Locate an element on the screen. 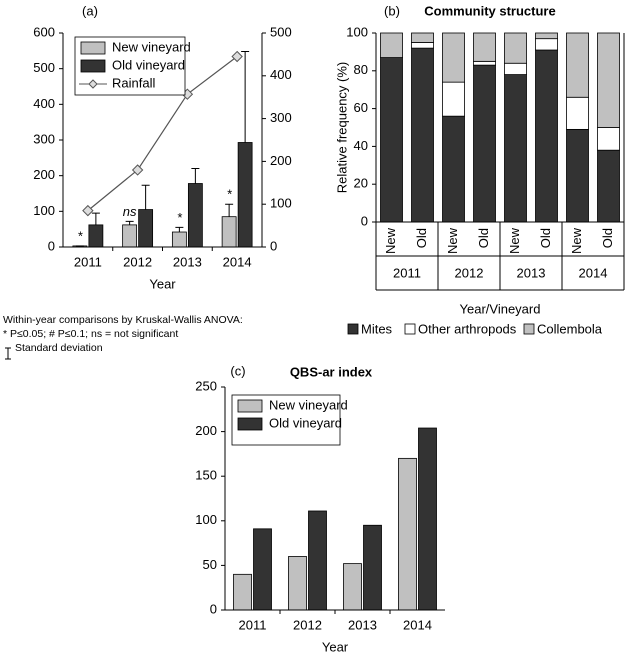  legend-marker is located at coordinates (93, 84).